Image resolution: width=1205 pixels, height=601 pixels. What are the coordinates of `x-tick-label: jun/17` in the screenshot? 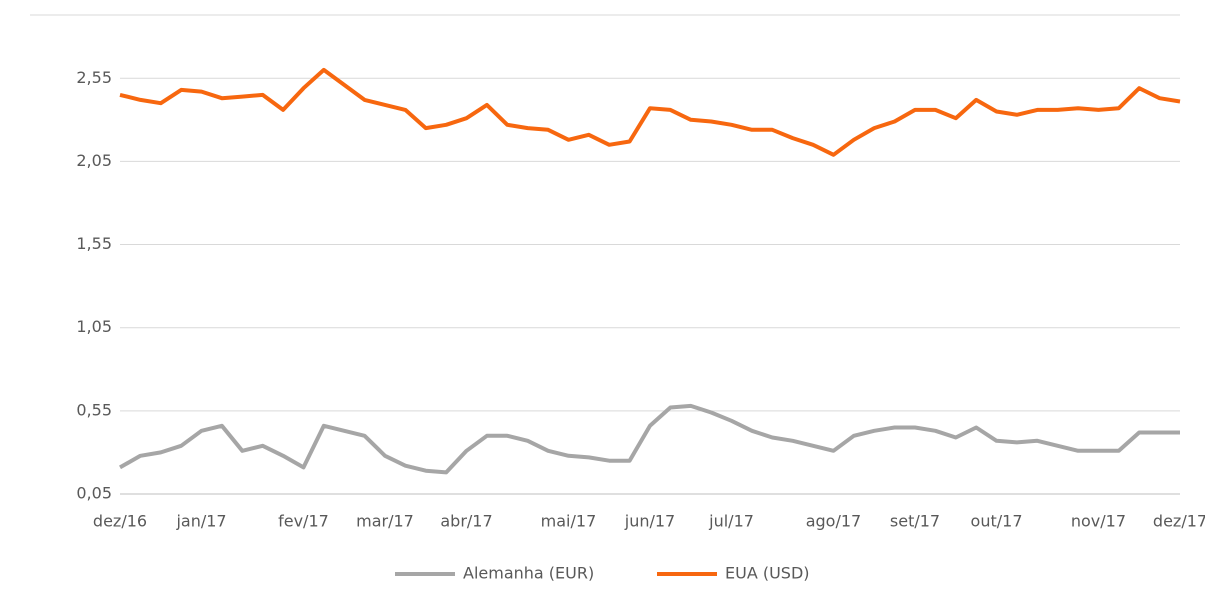 It's located at (649, 521).